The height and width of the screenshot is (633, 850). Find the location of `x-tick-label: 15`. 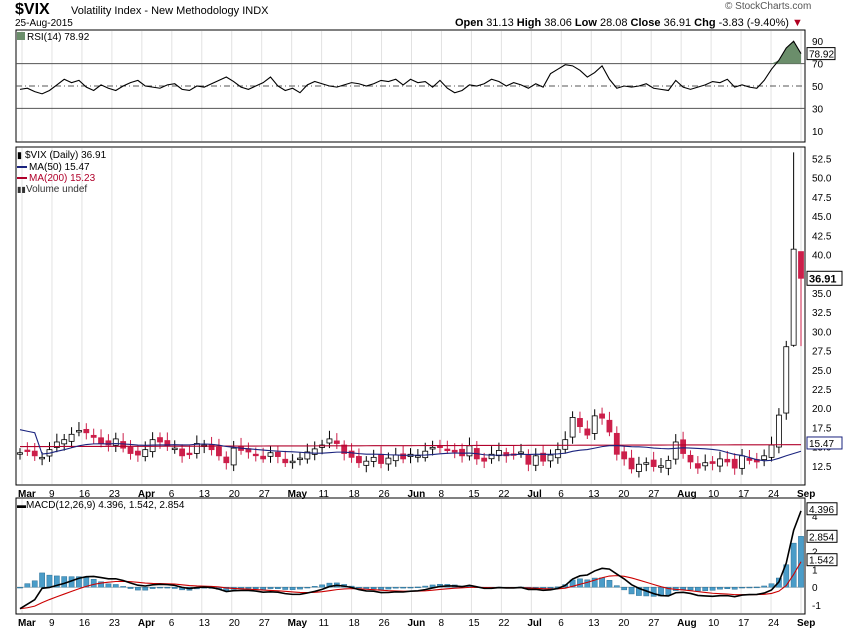

x-tick-label: 15 is located at coordinates (474, 494).